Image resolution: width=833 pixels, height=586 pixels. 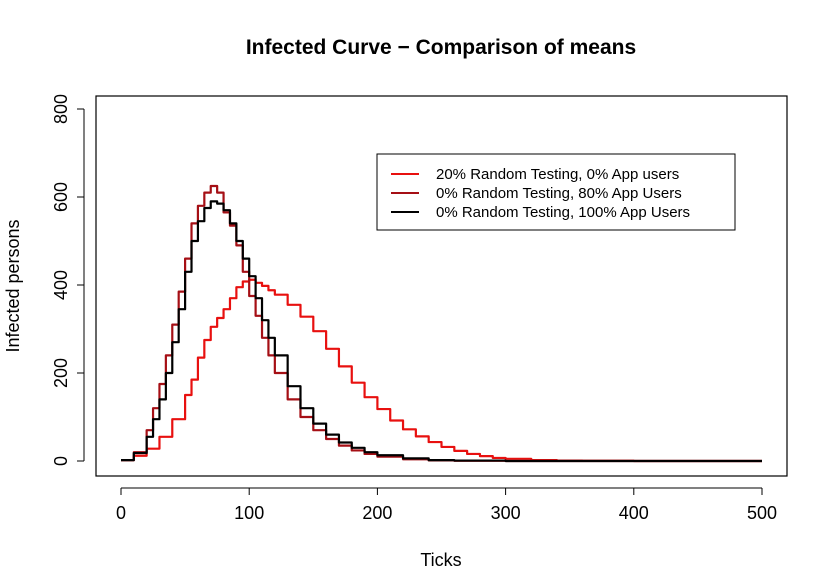 I want to click on legend-box, so click(x=556, y=192).